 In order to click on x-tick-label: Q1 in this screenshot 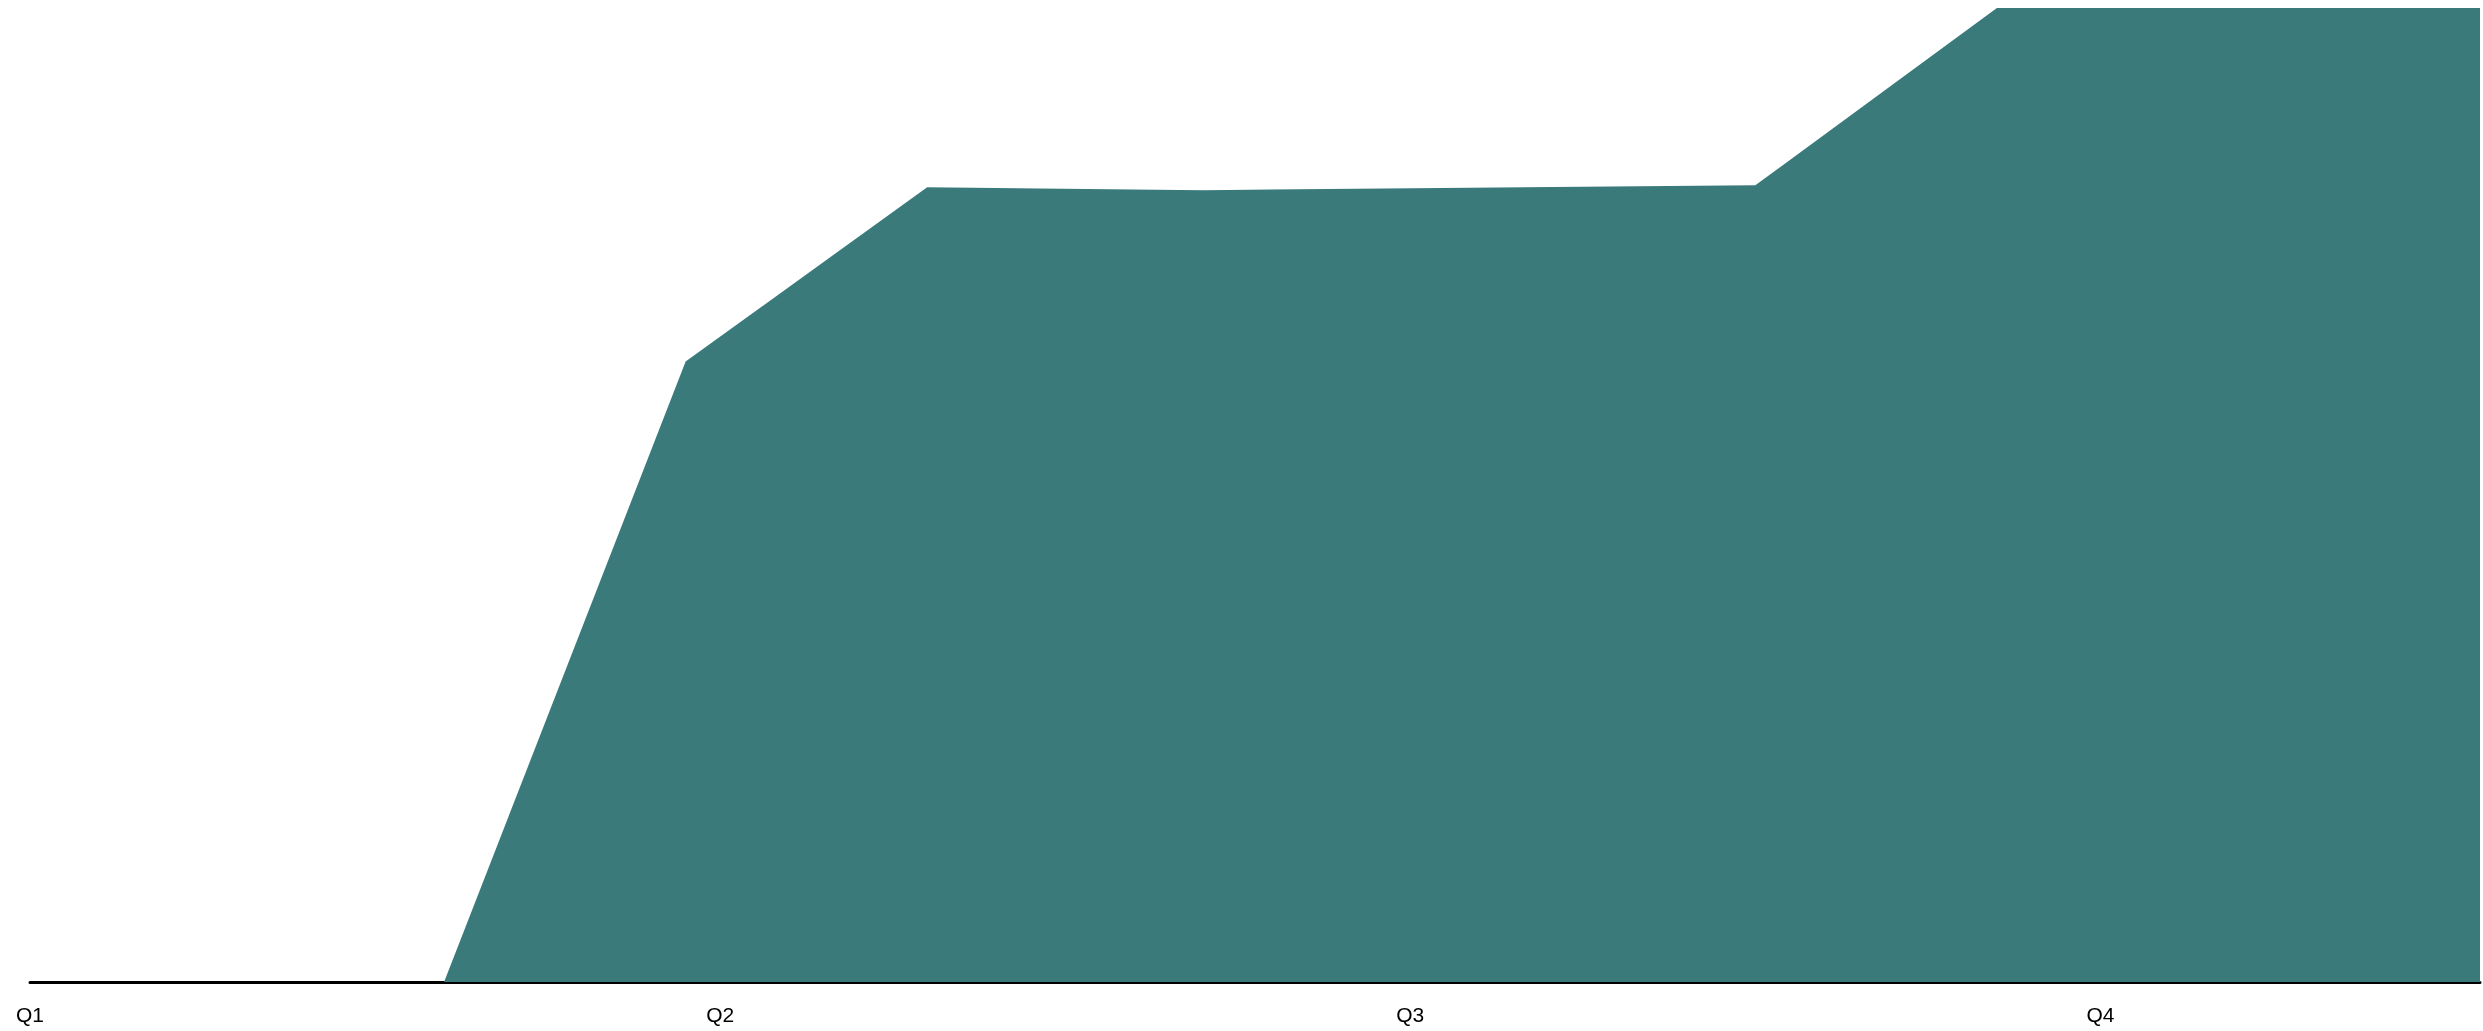, I will do `click(30, 1014)`.